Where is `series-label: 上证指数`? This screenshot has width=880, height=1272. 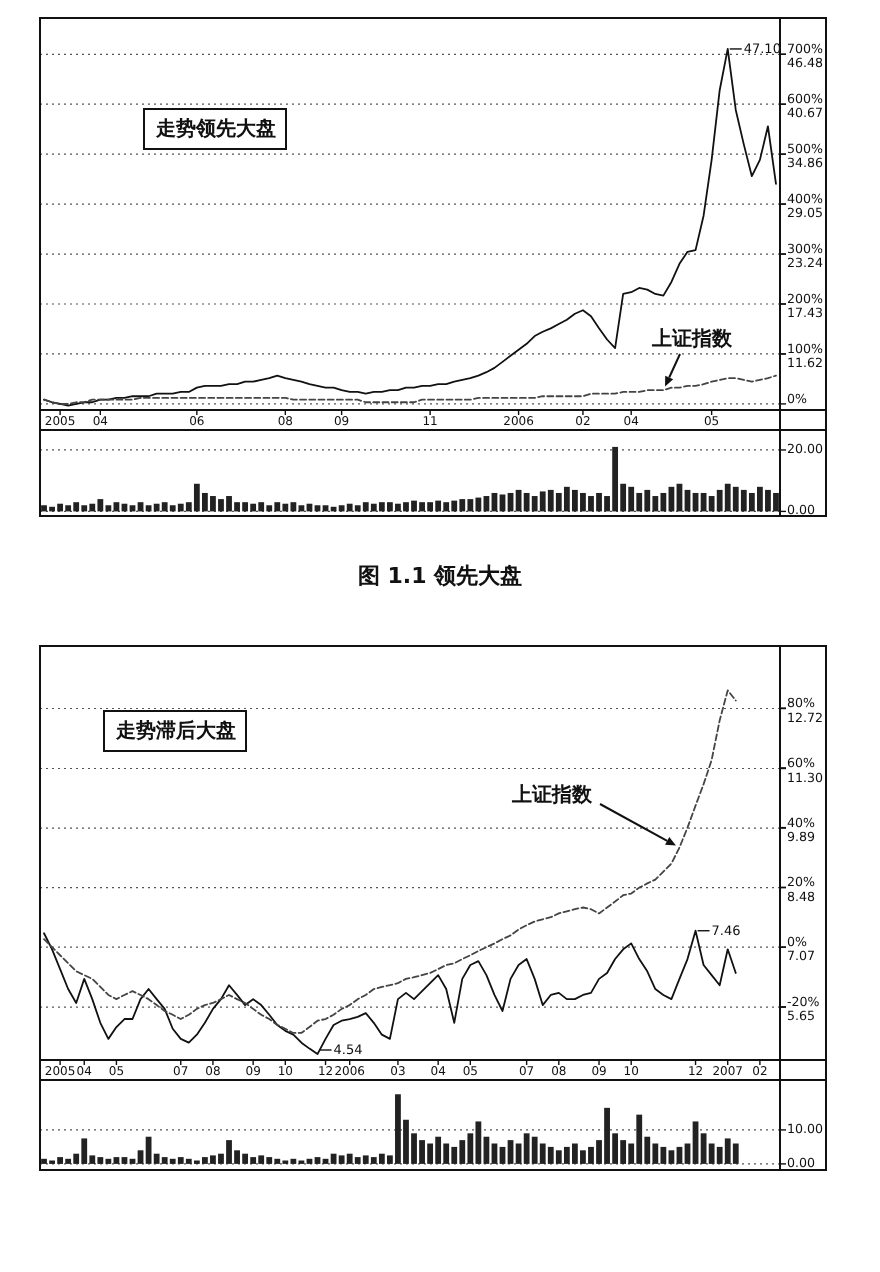
series-label: 上证指数 is located at coordinates (692, 339).